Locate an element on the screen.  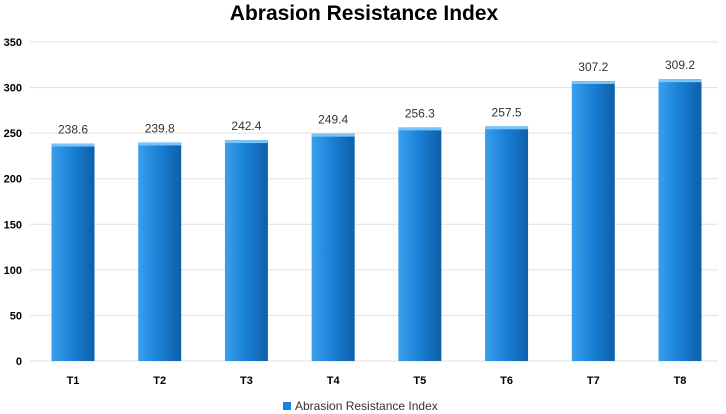
x-tick-label-t2: T2 is located at coordinates (159, 381).